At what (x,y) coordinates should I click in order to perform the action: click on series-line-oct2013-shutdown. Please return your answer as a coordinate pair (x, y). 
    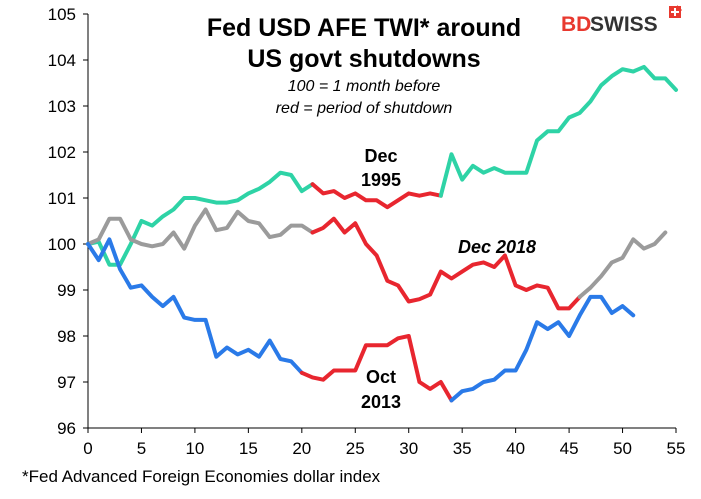
    Looking at the image, I should click on (376, 368).